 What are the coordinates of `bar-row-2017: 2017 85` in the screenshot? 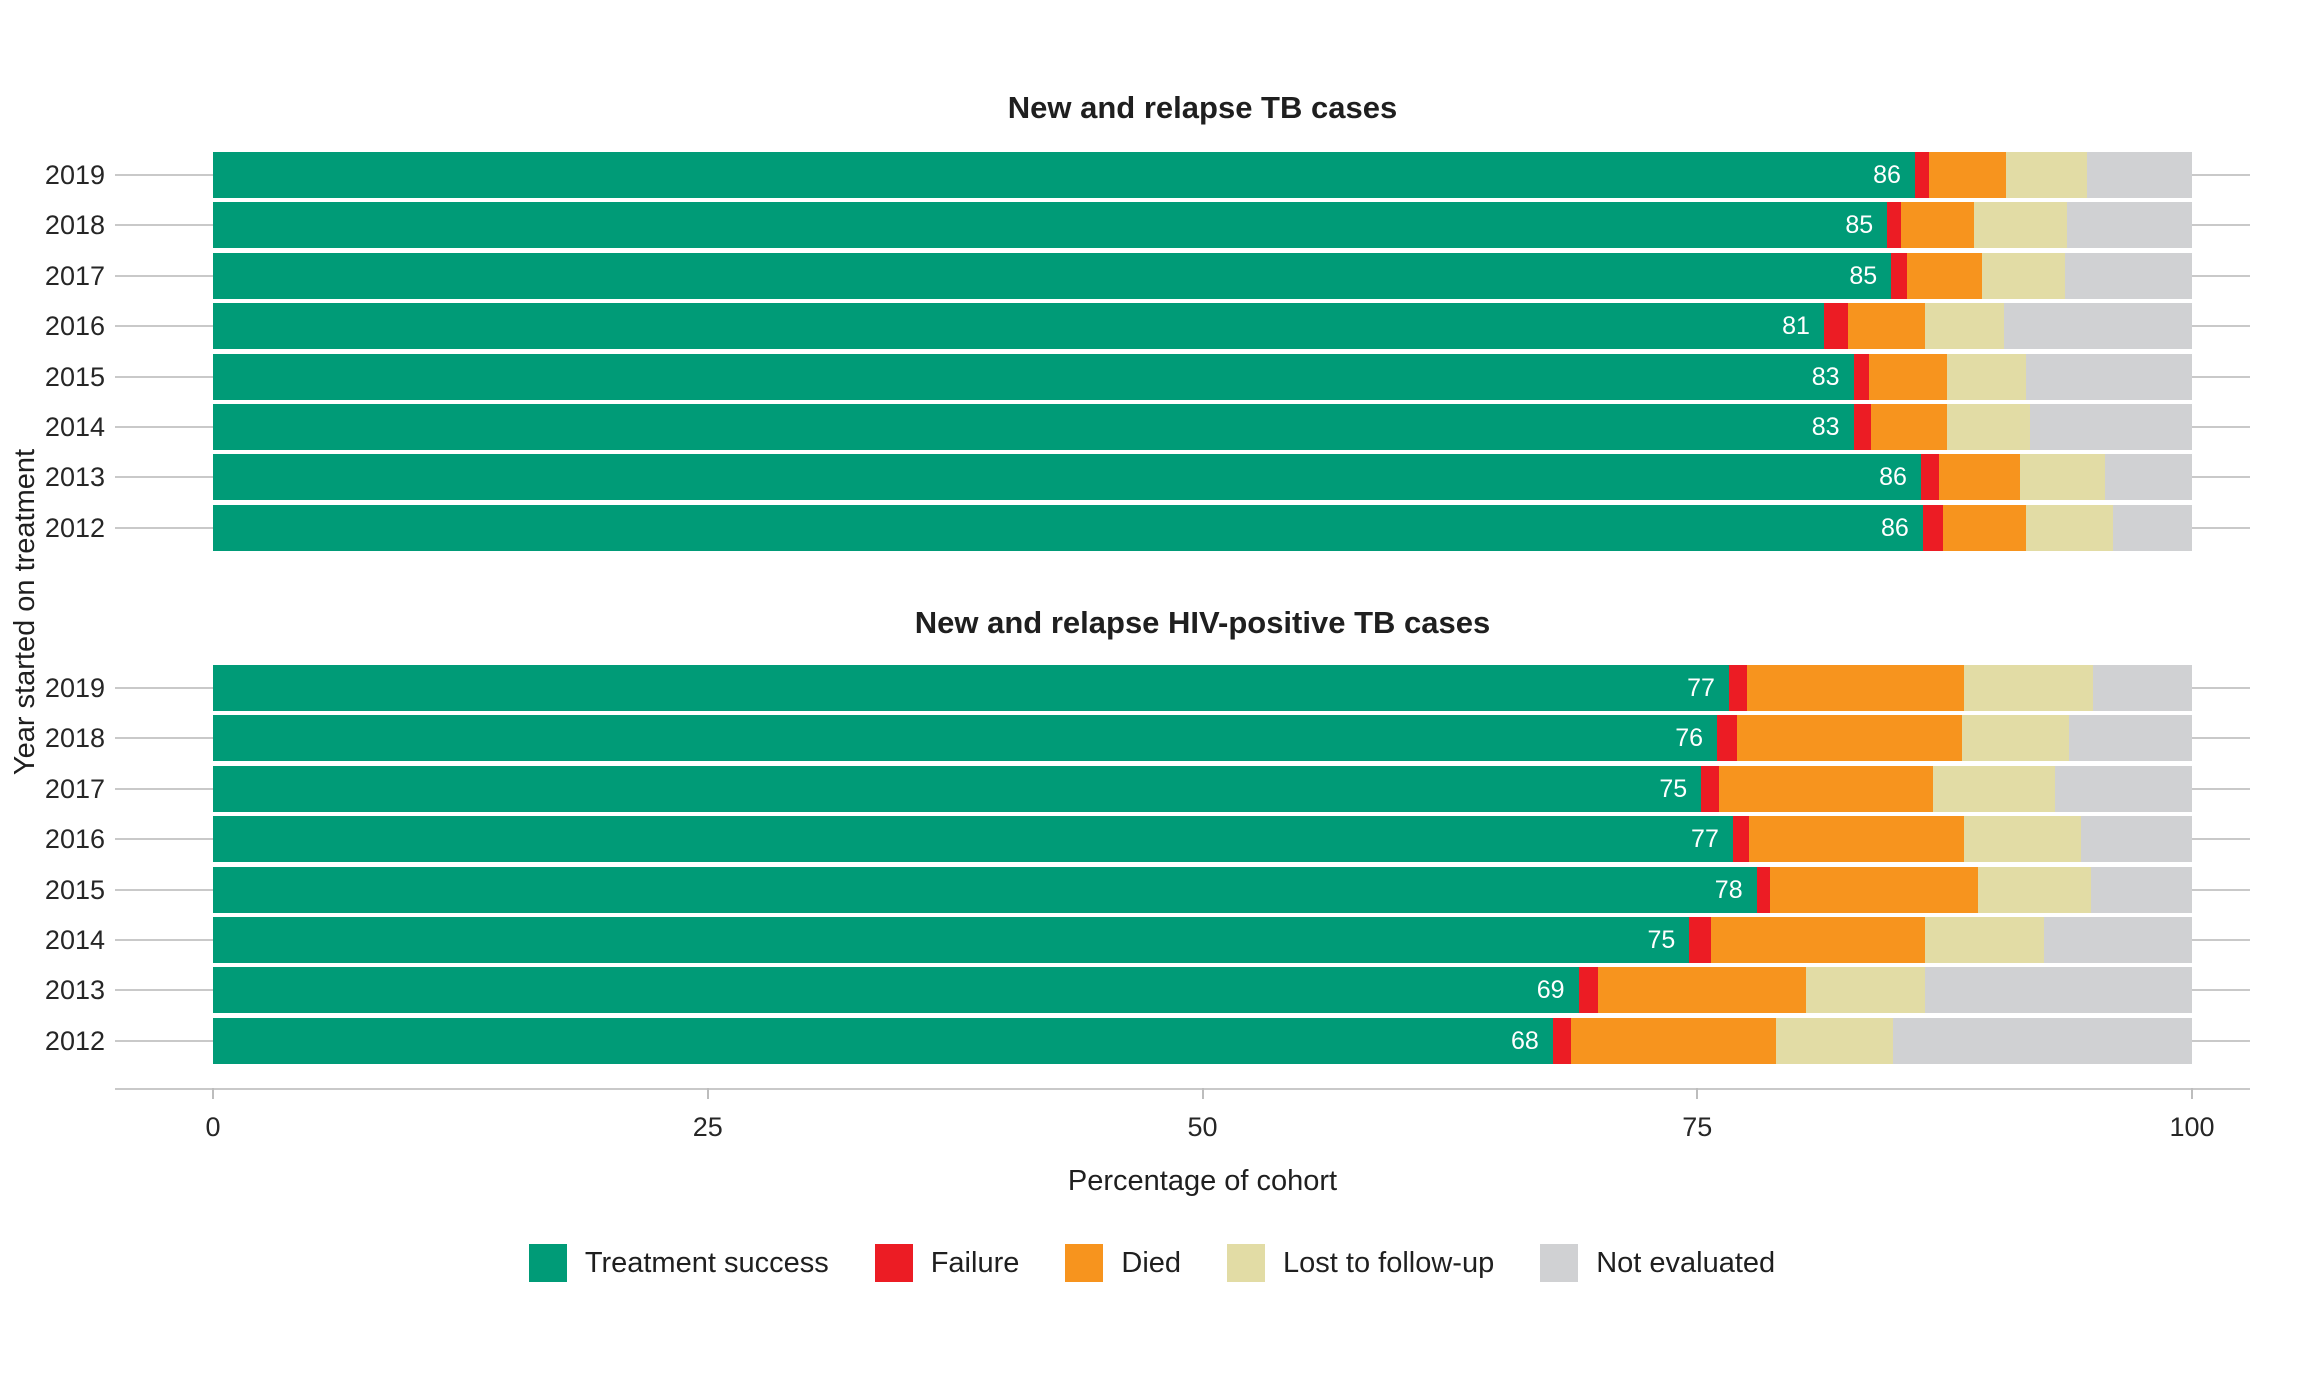 It's located at (1152, 275).